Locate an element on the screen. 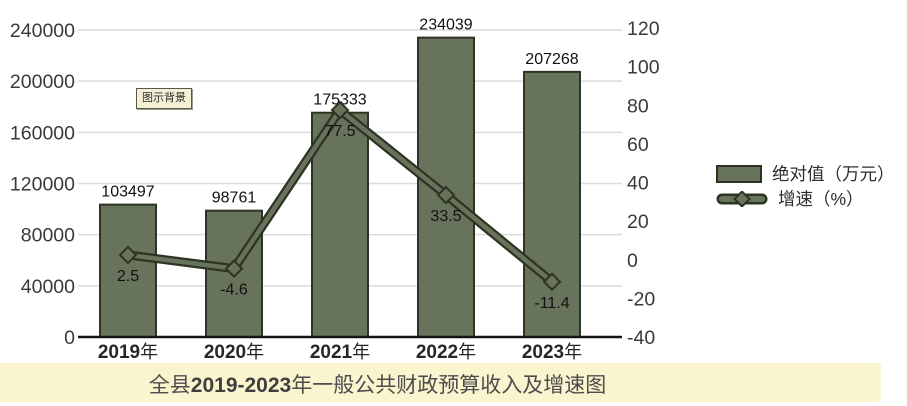  diamond-marker-2022 is located at coordinates (446, 195).